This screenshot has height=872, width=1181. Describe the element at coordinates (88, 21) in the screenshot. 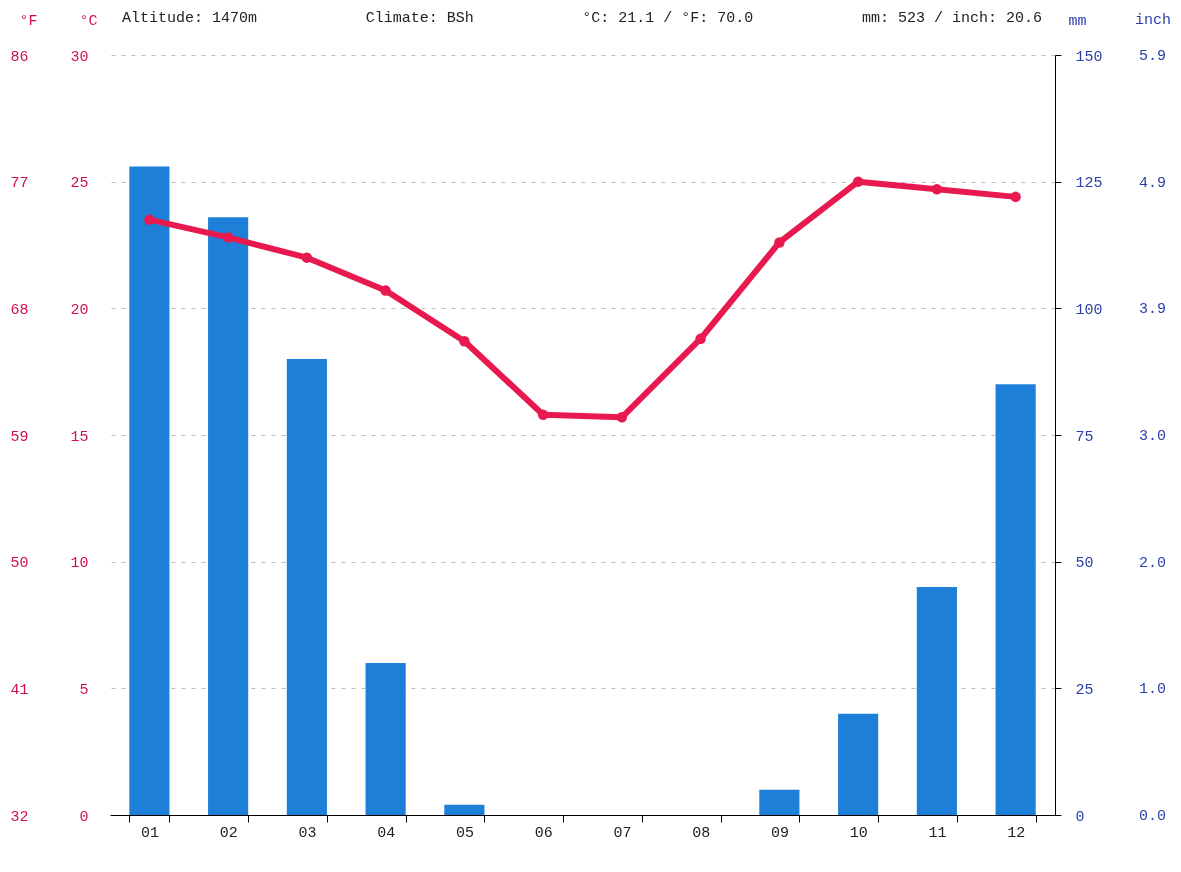

I see `y-axis-title: °C` at that location.